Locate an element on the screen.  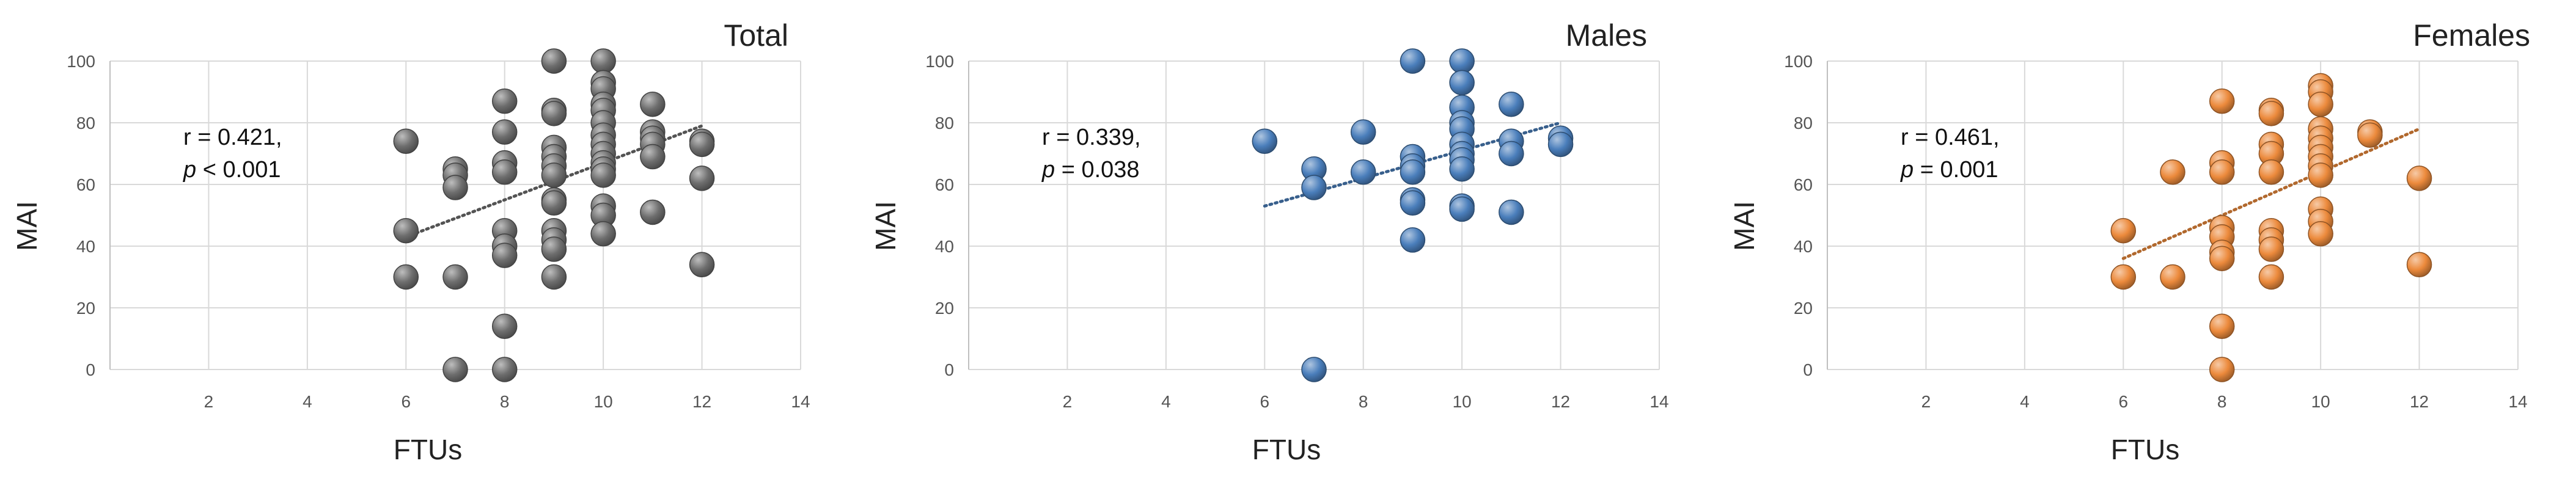
p-annotation: p = 0.001 is located at coordinates (1949, 170).